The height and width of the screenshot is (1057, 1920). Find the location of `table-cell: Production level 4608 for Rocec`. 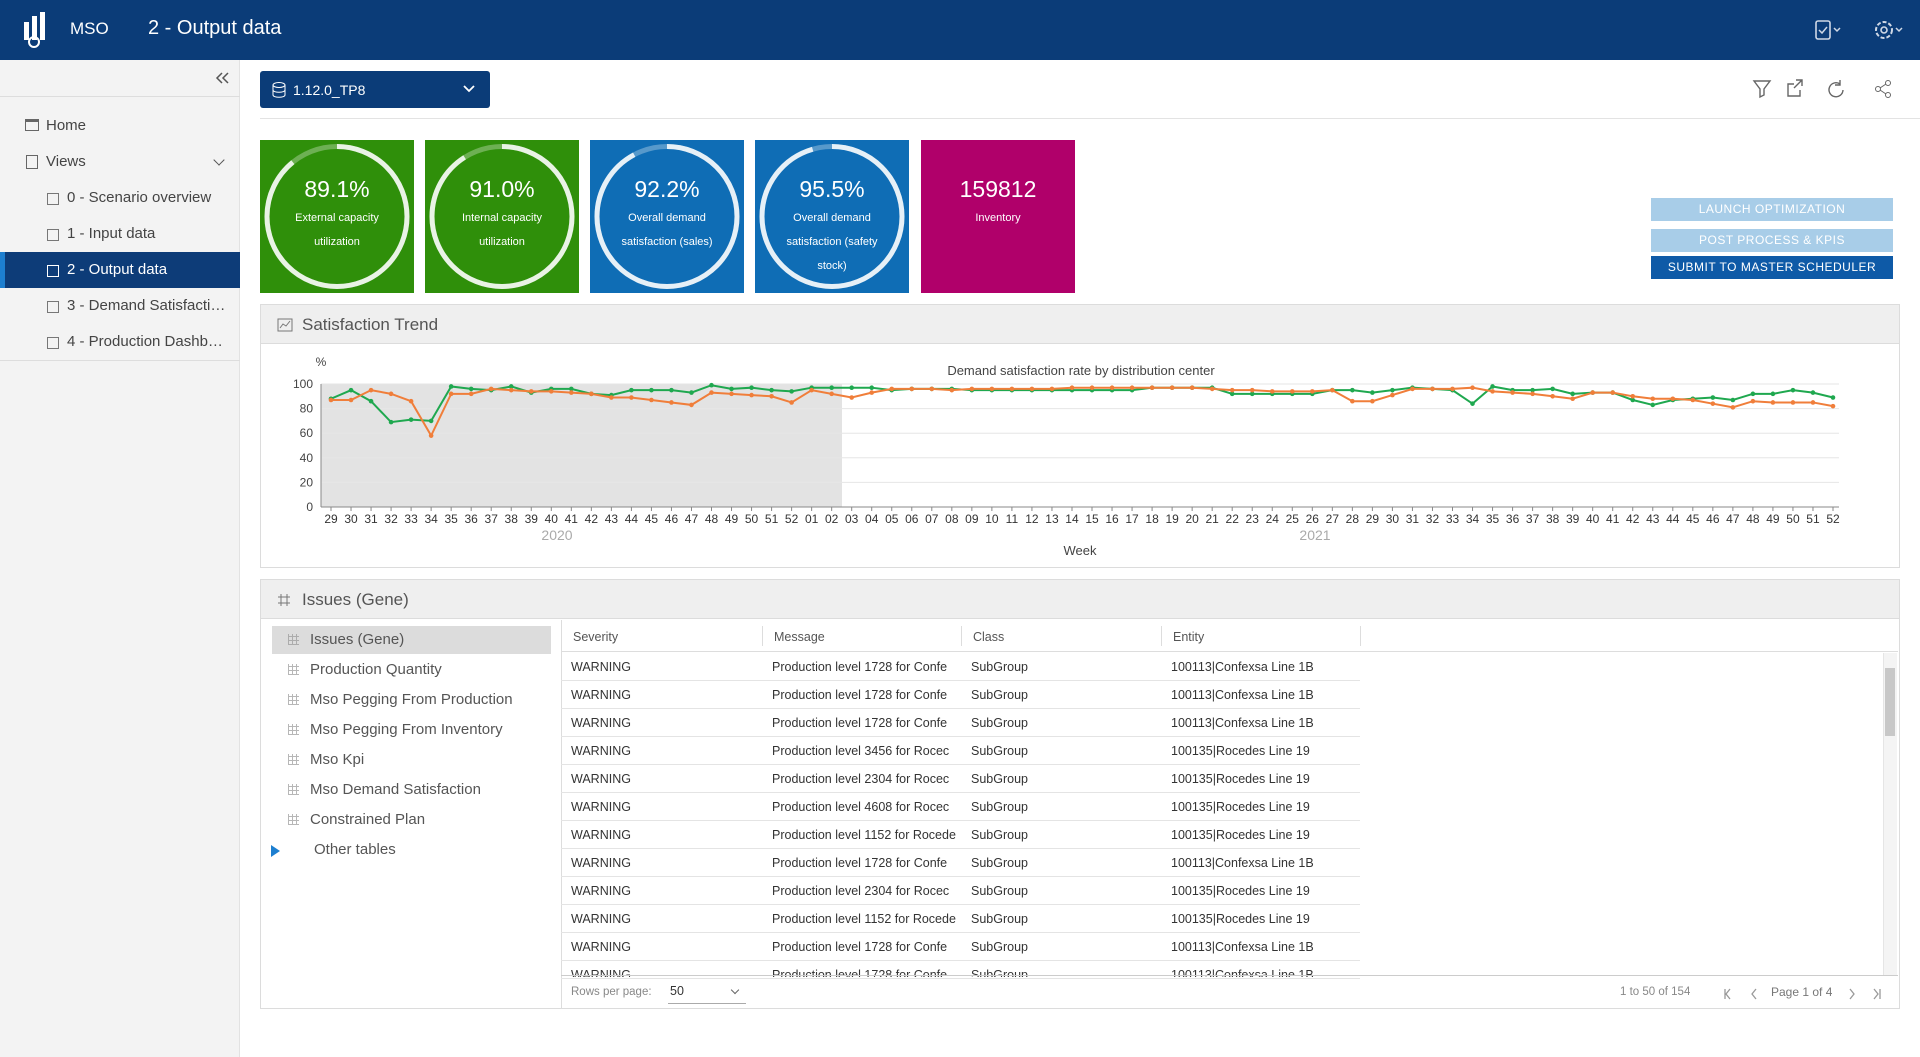

table-cell: Production level 4608 for Rocec is located at coordinates (861, 807).